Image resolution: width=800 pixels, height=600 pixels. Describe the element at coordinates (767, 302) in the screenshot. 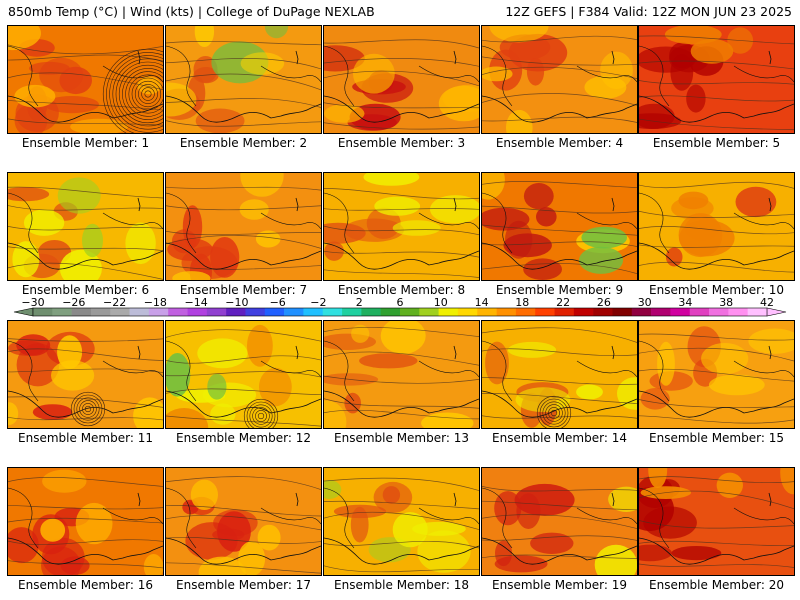

I see `colorbar-tick-label: 42` at that location.